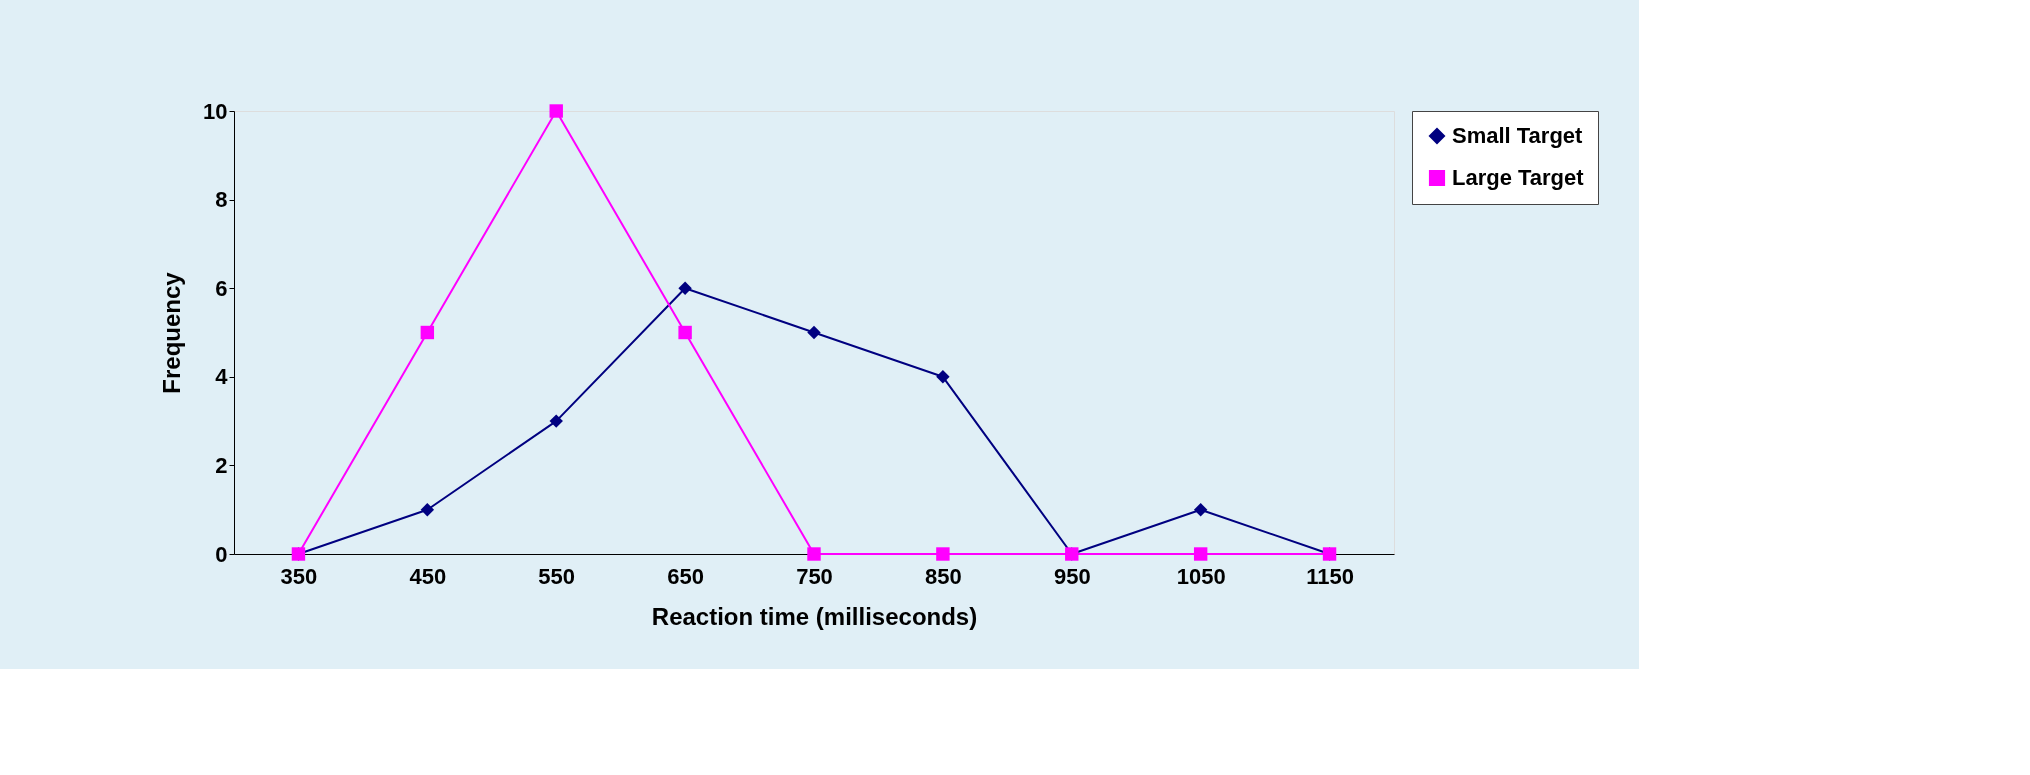  Describe the element at coordinates (221, 465) in the screenshot. I see `y-tick-label: 2` at that location.